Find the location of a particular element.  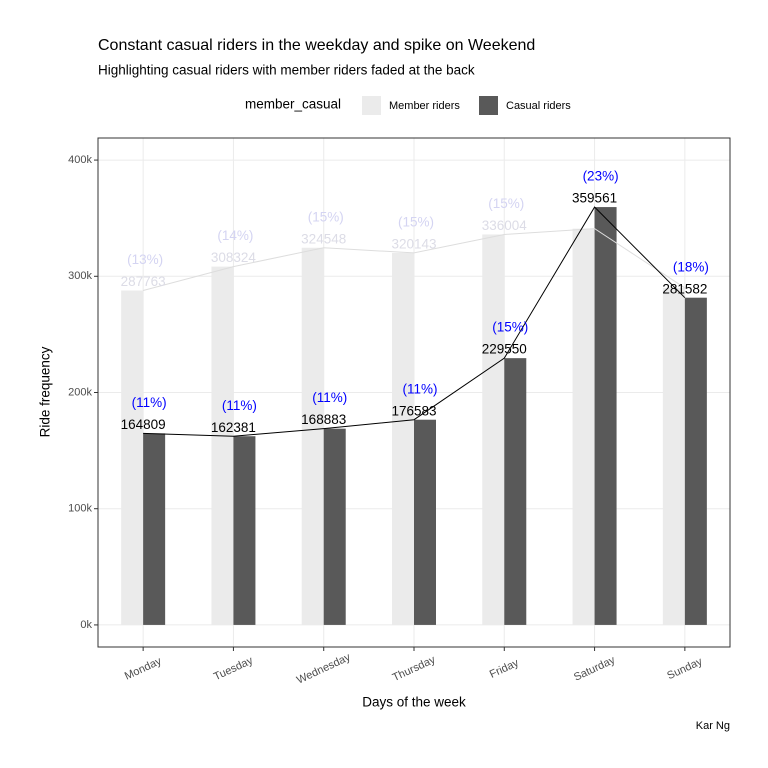

value-label: 164809 is located at coordinates (143, 424).